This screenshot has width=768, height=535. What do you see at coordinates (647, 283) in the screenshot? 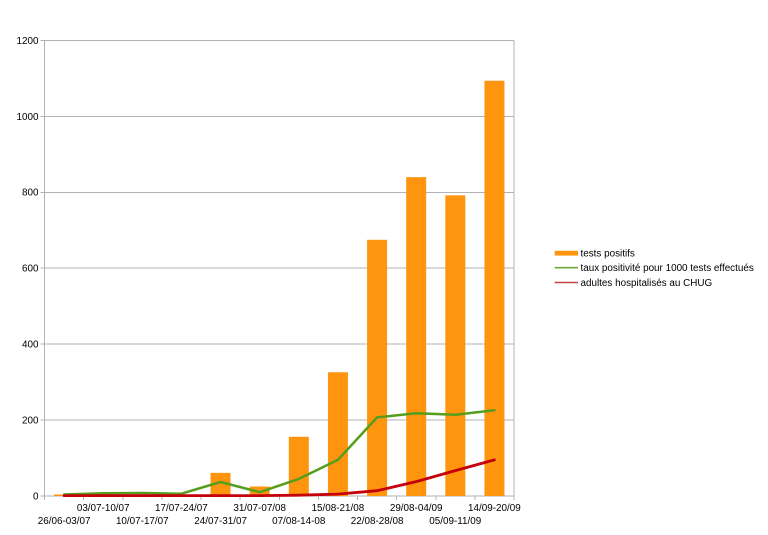
I see `svg-text: adultes hospitalisés au CHUG` at bounding box center [647, 283].